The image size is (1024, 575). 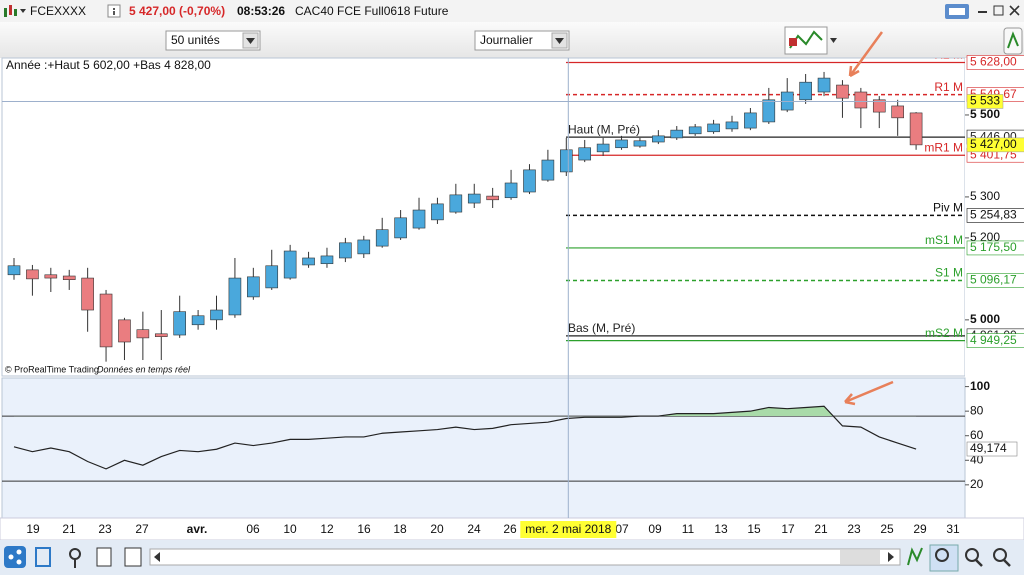 I want to click on y-tick-label: 5 200, so click(x=985, y=237).